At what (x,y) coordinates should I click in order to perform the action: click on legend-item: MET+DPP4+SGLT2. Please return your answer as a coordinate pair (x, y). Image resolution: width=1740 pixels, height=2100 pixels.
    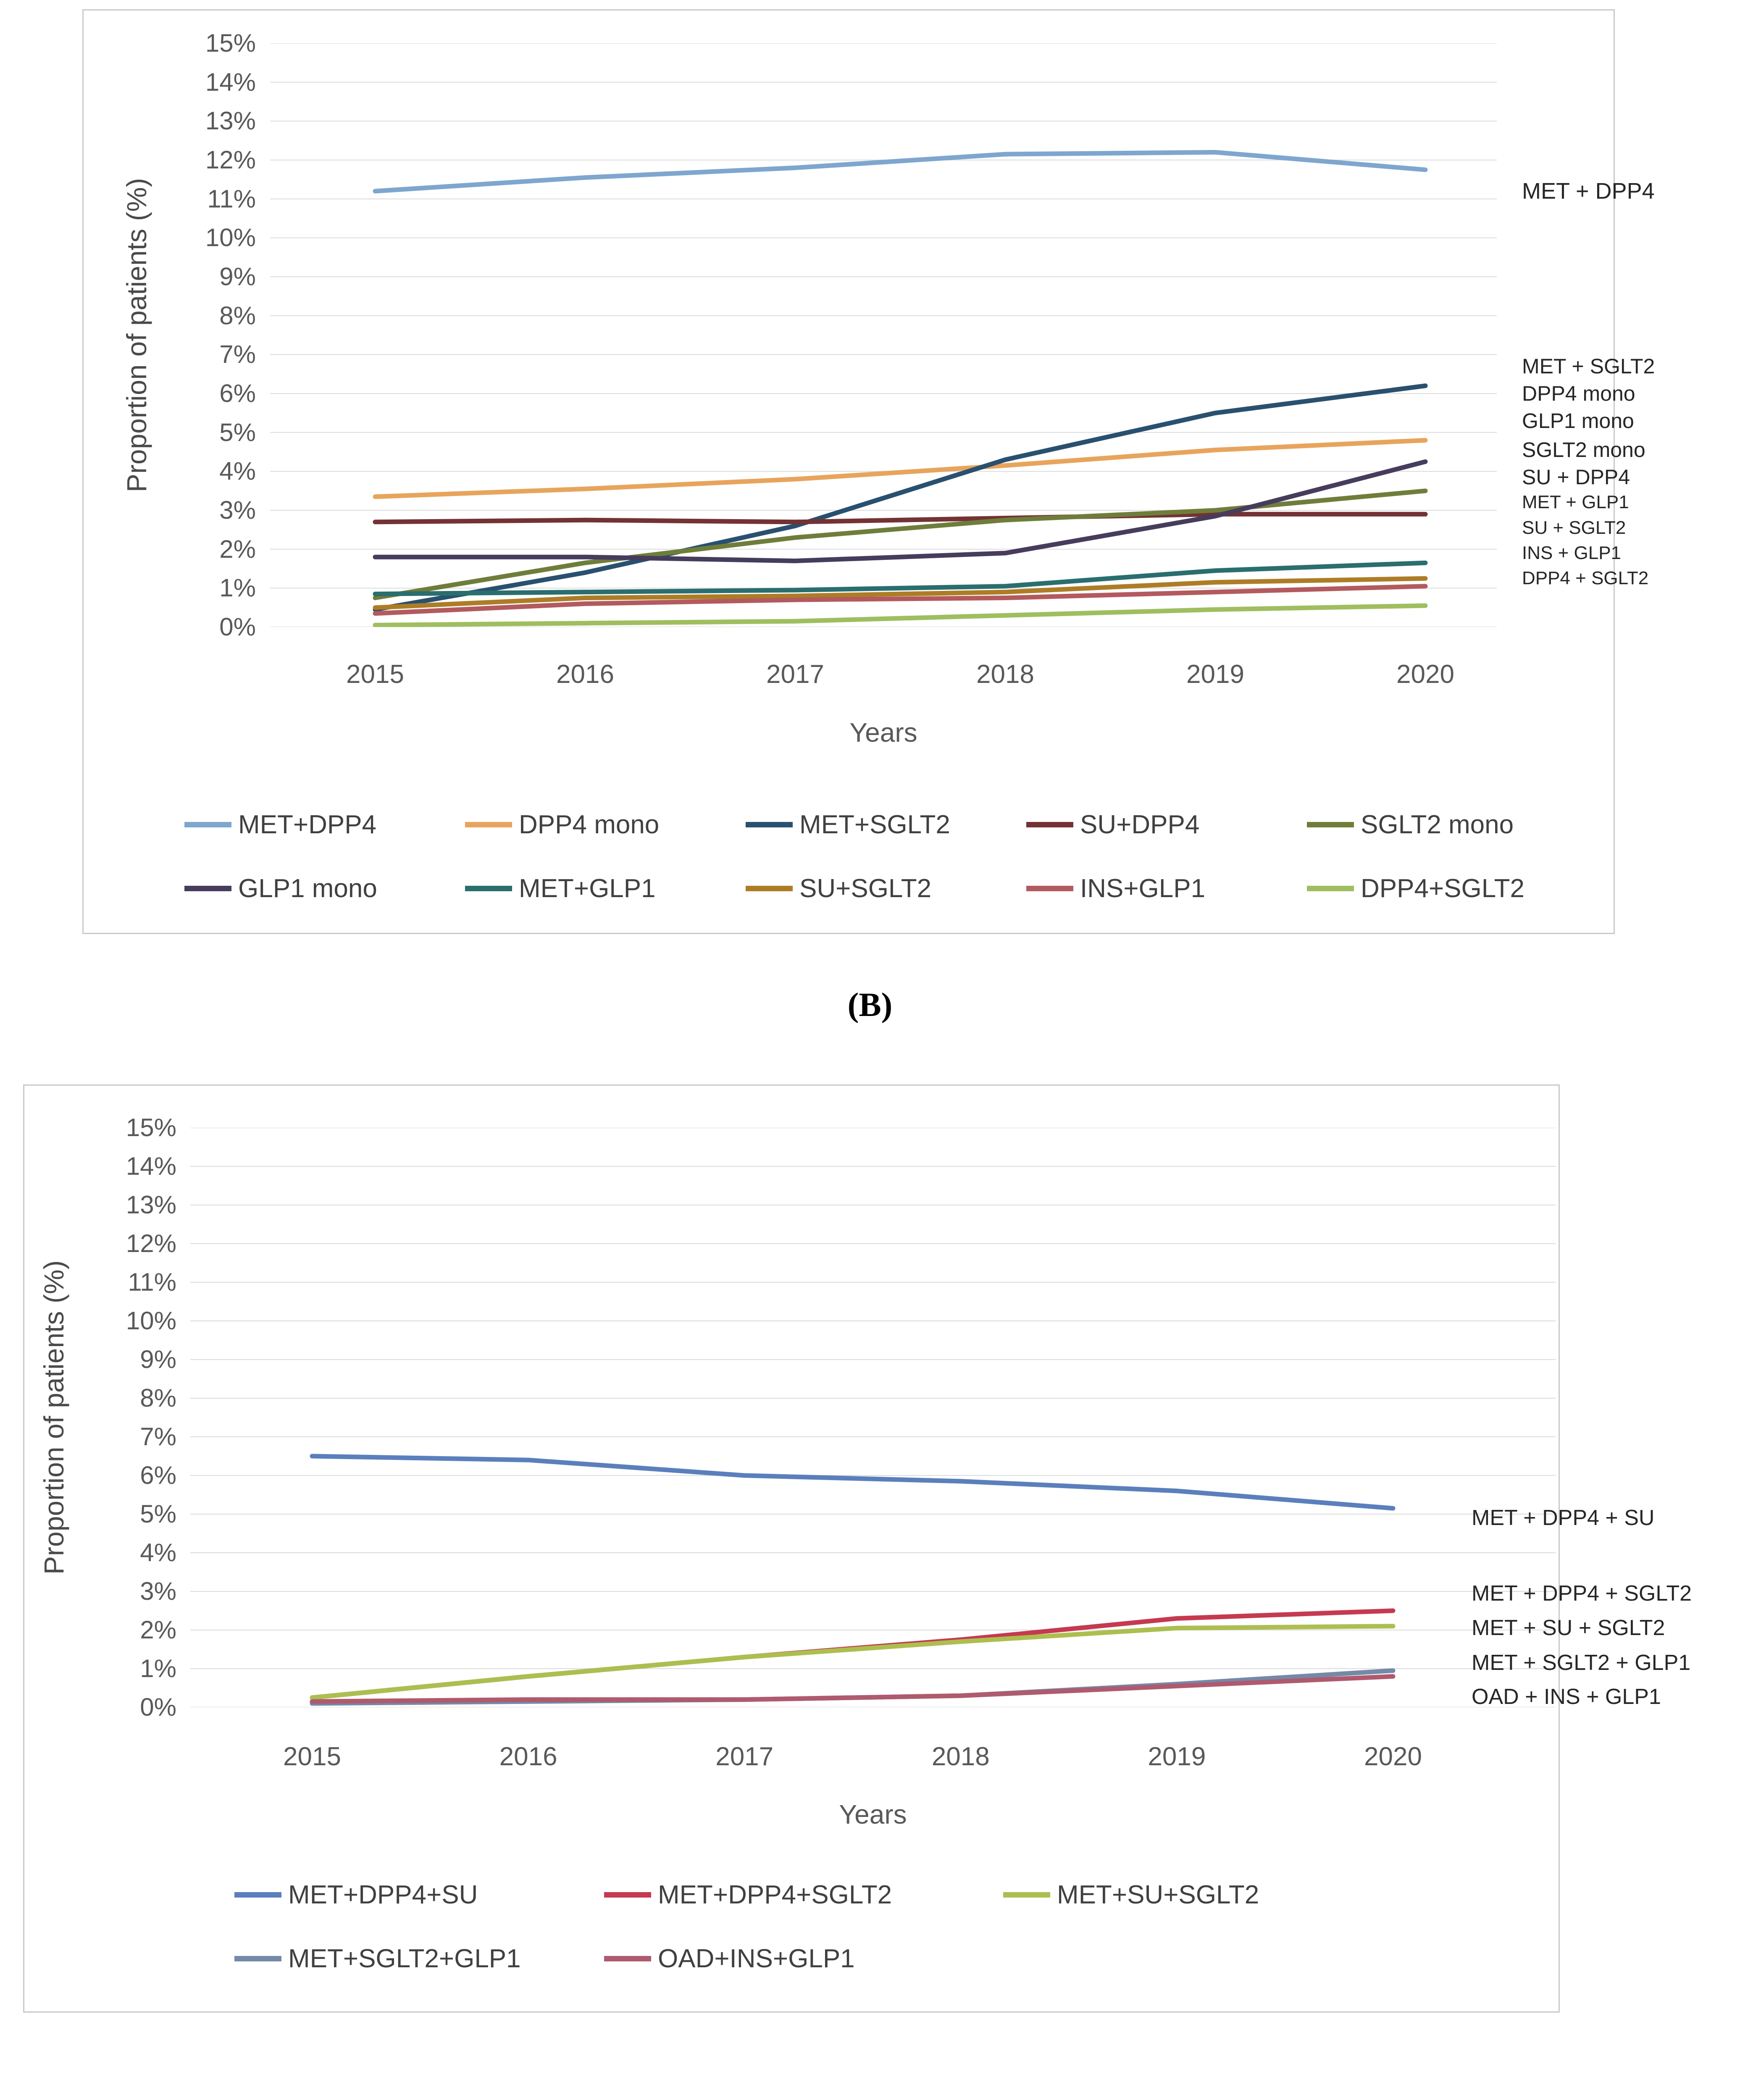
    Looking at the image, I should click on (803, 1895).